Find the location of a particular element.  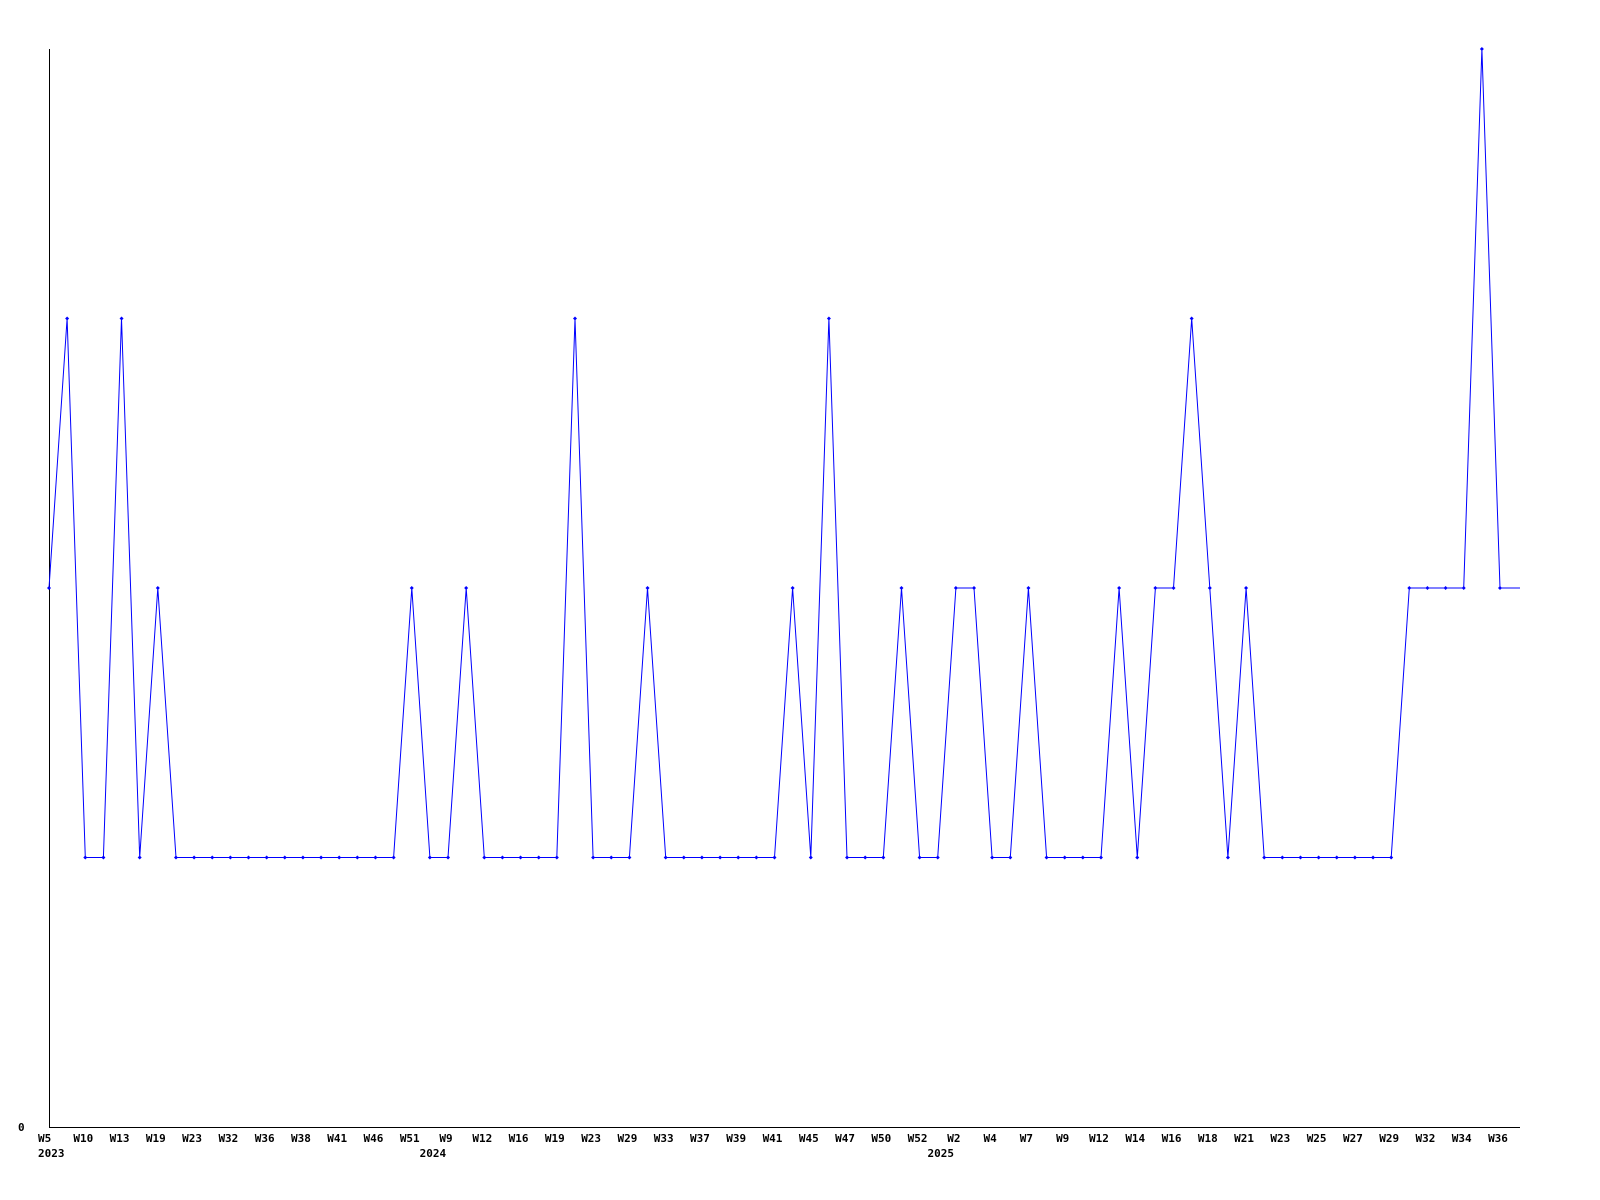

x-tick-label: W50 is located at coordinates (881, 1138).